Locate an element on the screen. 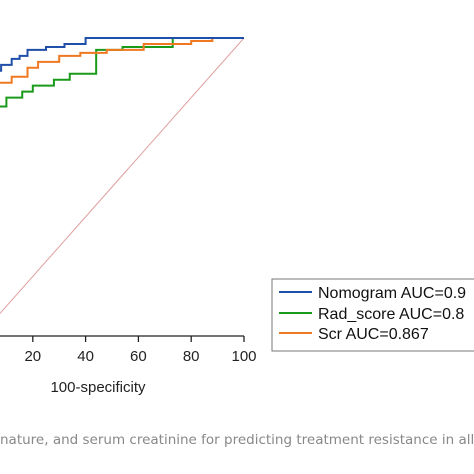 The height and width of the screenshot is (474, 474). roc-curve-scr is located at coordinates (122, 60).